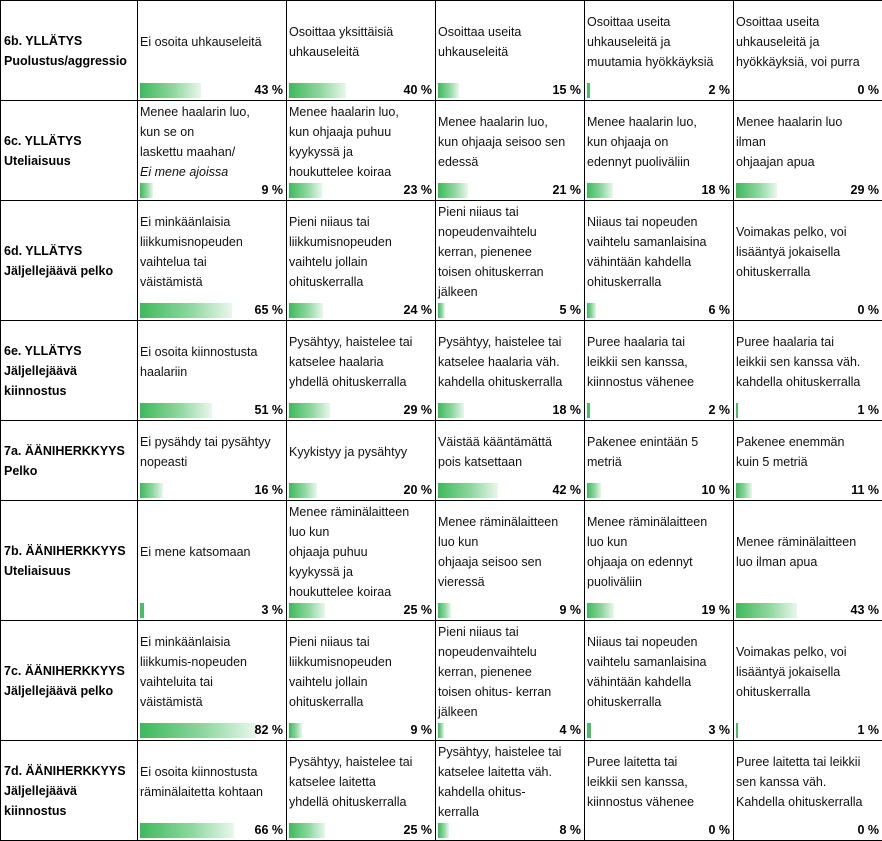 This screenshot has height=841, width=882. Describe the element at coordinates (808, 551) in the screenshot. I see `option-text-block: Menee räminälaitteen luo ilman apua` at that location.